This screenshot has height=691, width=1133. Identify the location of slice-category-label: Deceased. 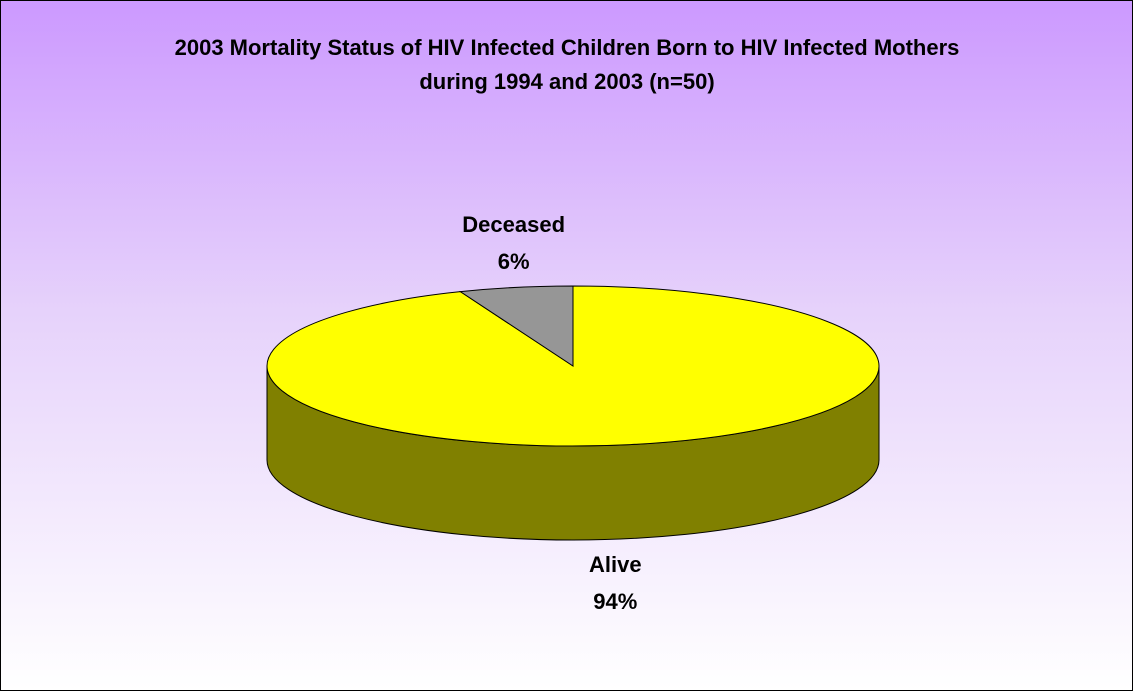
(513, 224).